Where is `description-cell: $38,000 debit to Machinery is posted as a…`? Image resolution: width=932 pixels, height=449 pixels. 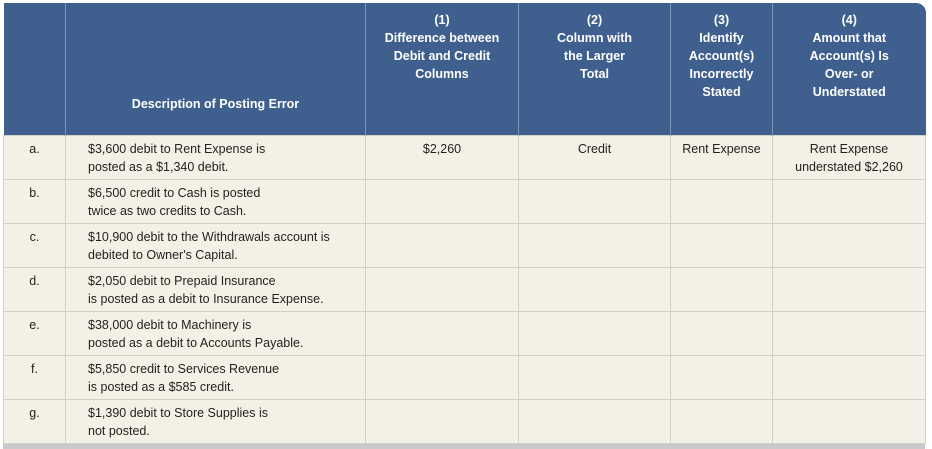
description-cell: $38,000 debit to Machinery is posted as a… is located at coordinates (215, 333).